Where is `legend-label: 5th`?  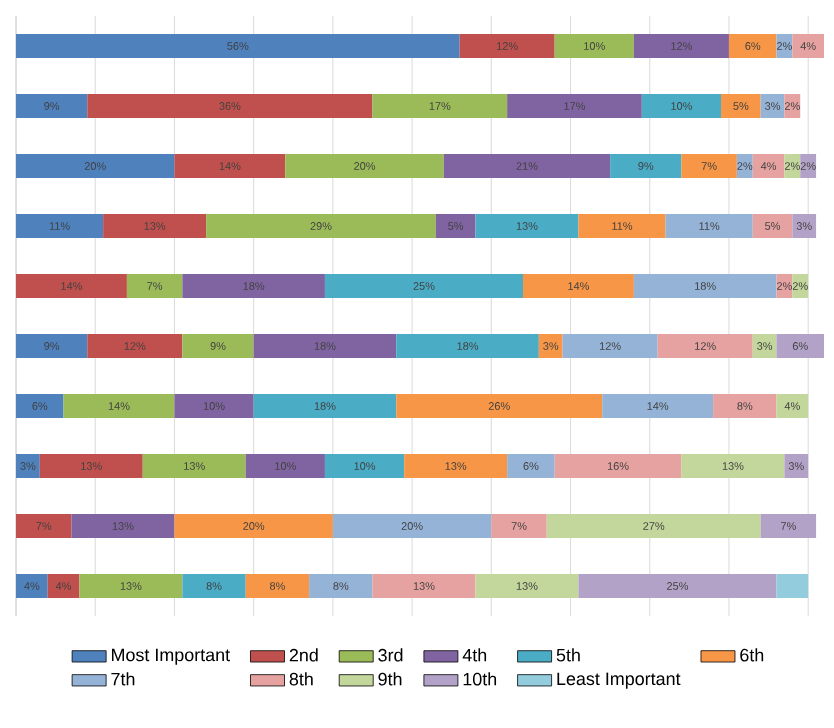 legend-label: 5th is located at coordinates (568, 655).